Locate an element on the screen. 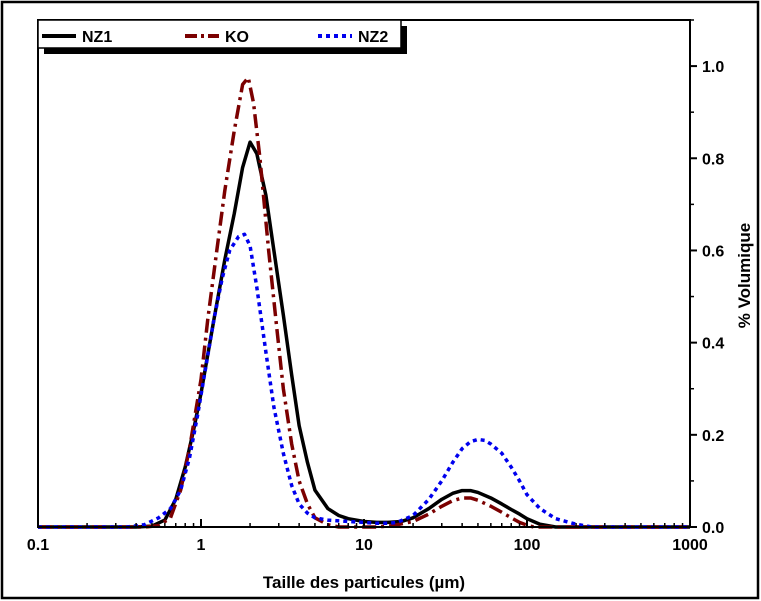  legend: NZ1 KO NZ2 is located at coordinates (222, 36).